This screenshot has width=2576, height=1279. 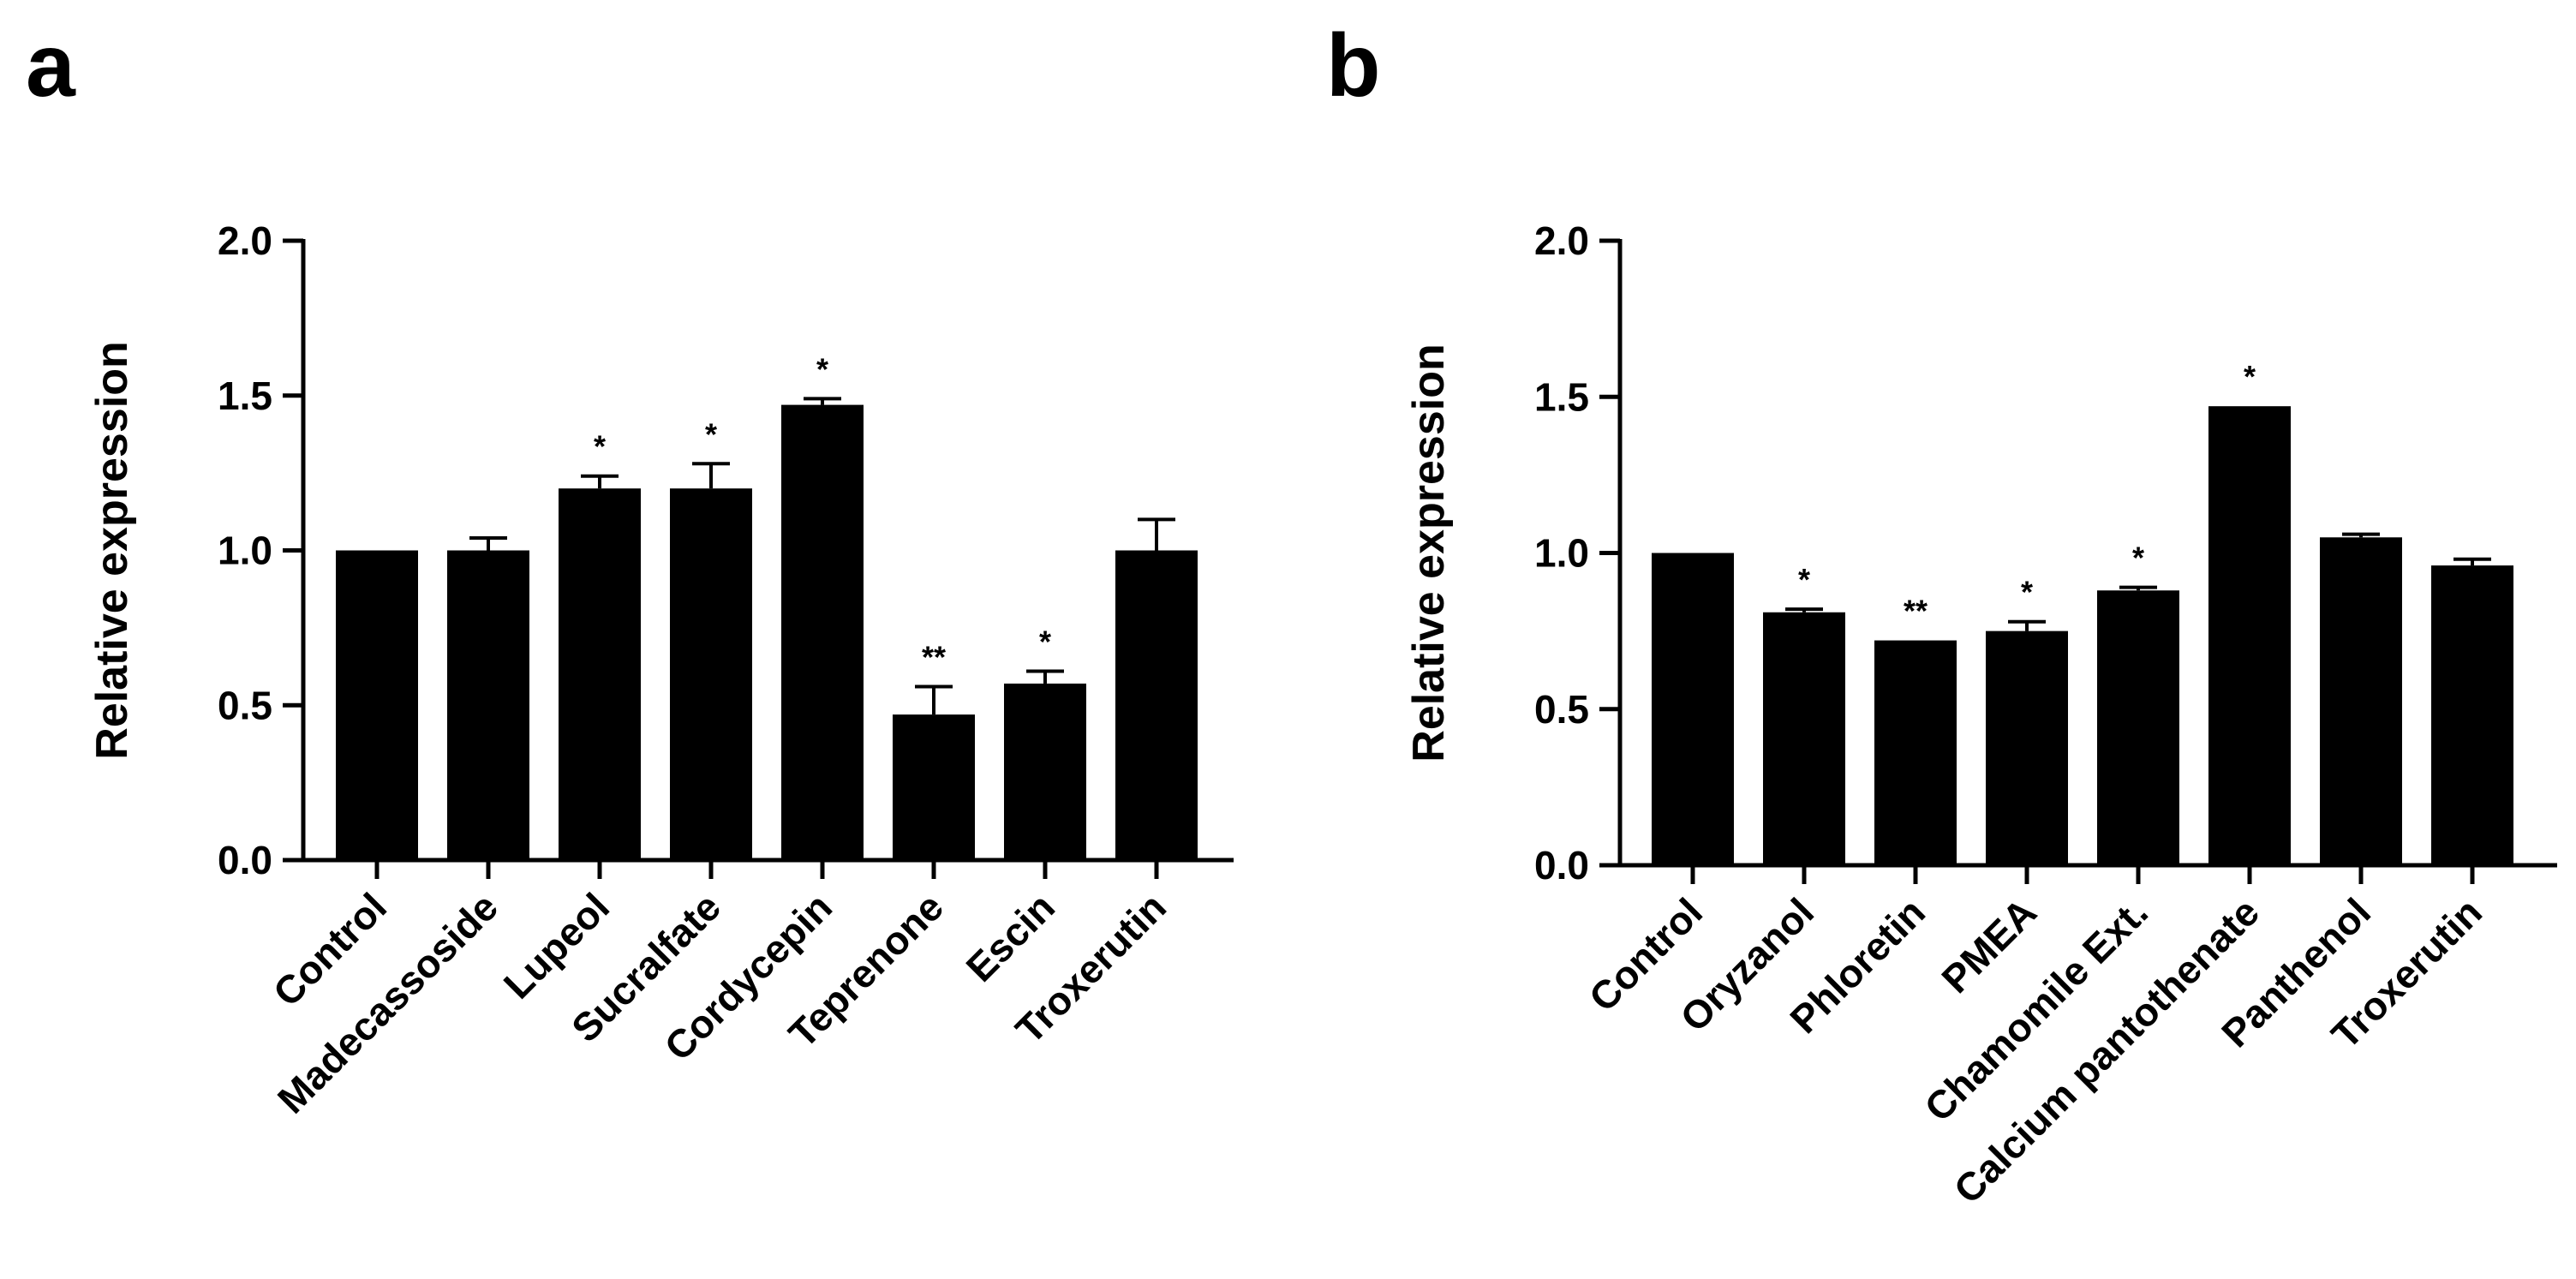 What do you see at coordinates (1045, 772) in the screenshot?
I see `bar-escin` at bounding box center [1045, 772].